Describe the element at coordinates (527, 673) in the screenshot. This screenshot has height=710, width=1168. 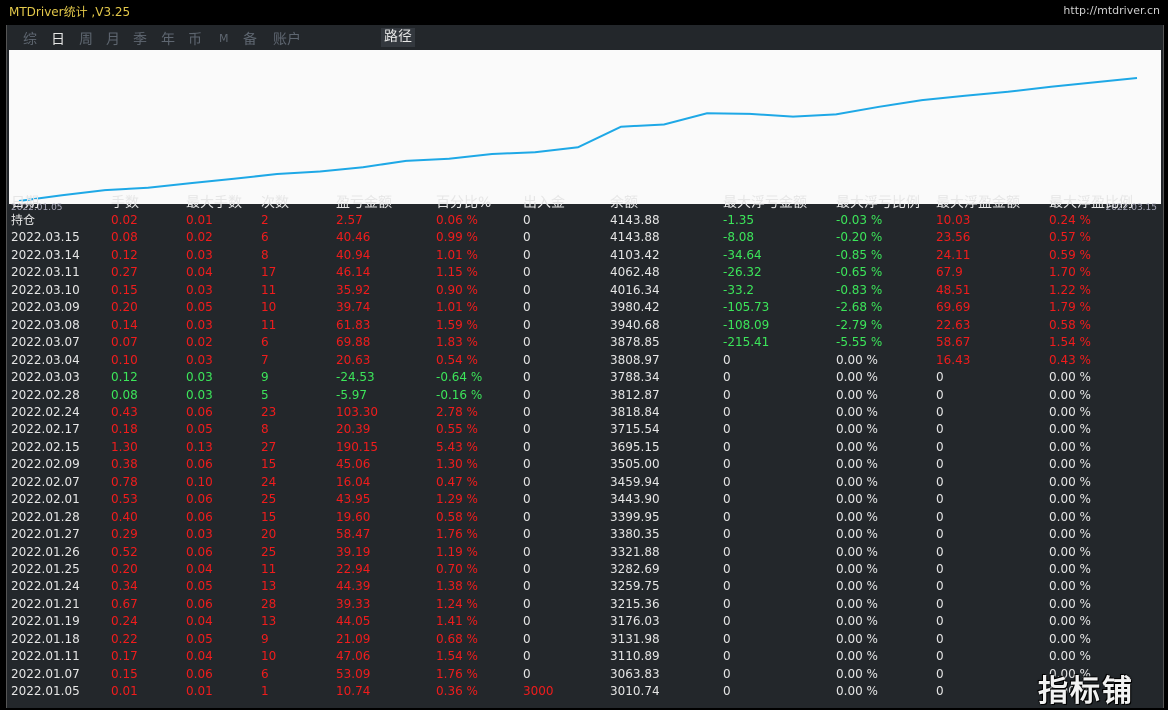
I see `cell-deposit-withdraw: 0` at that location.